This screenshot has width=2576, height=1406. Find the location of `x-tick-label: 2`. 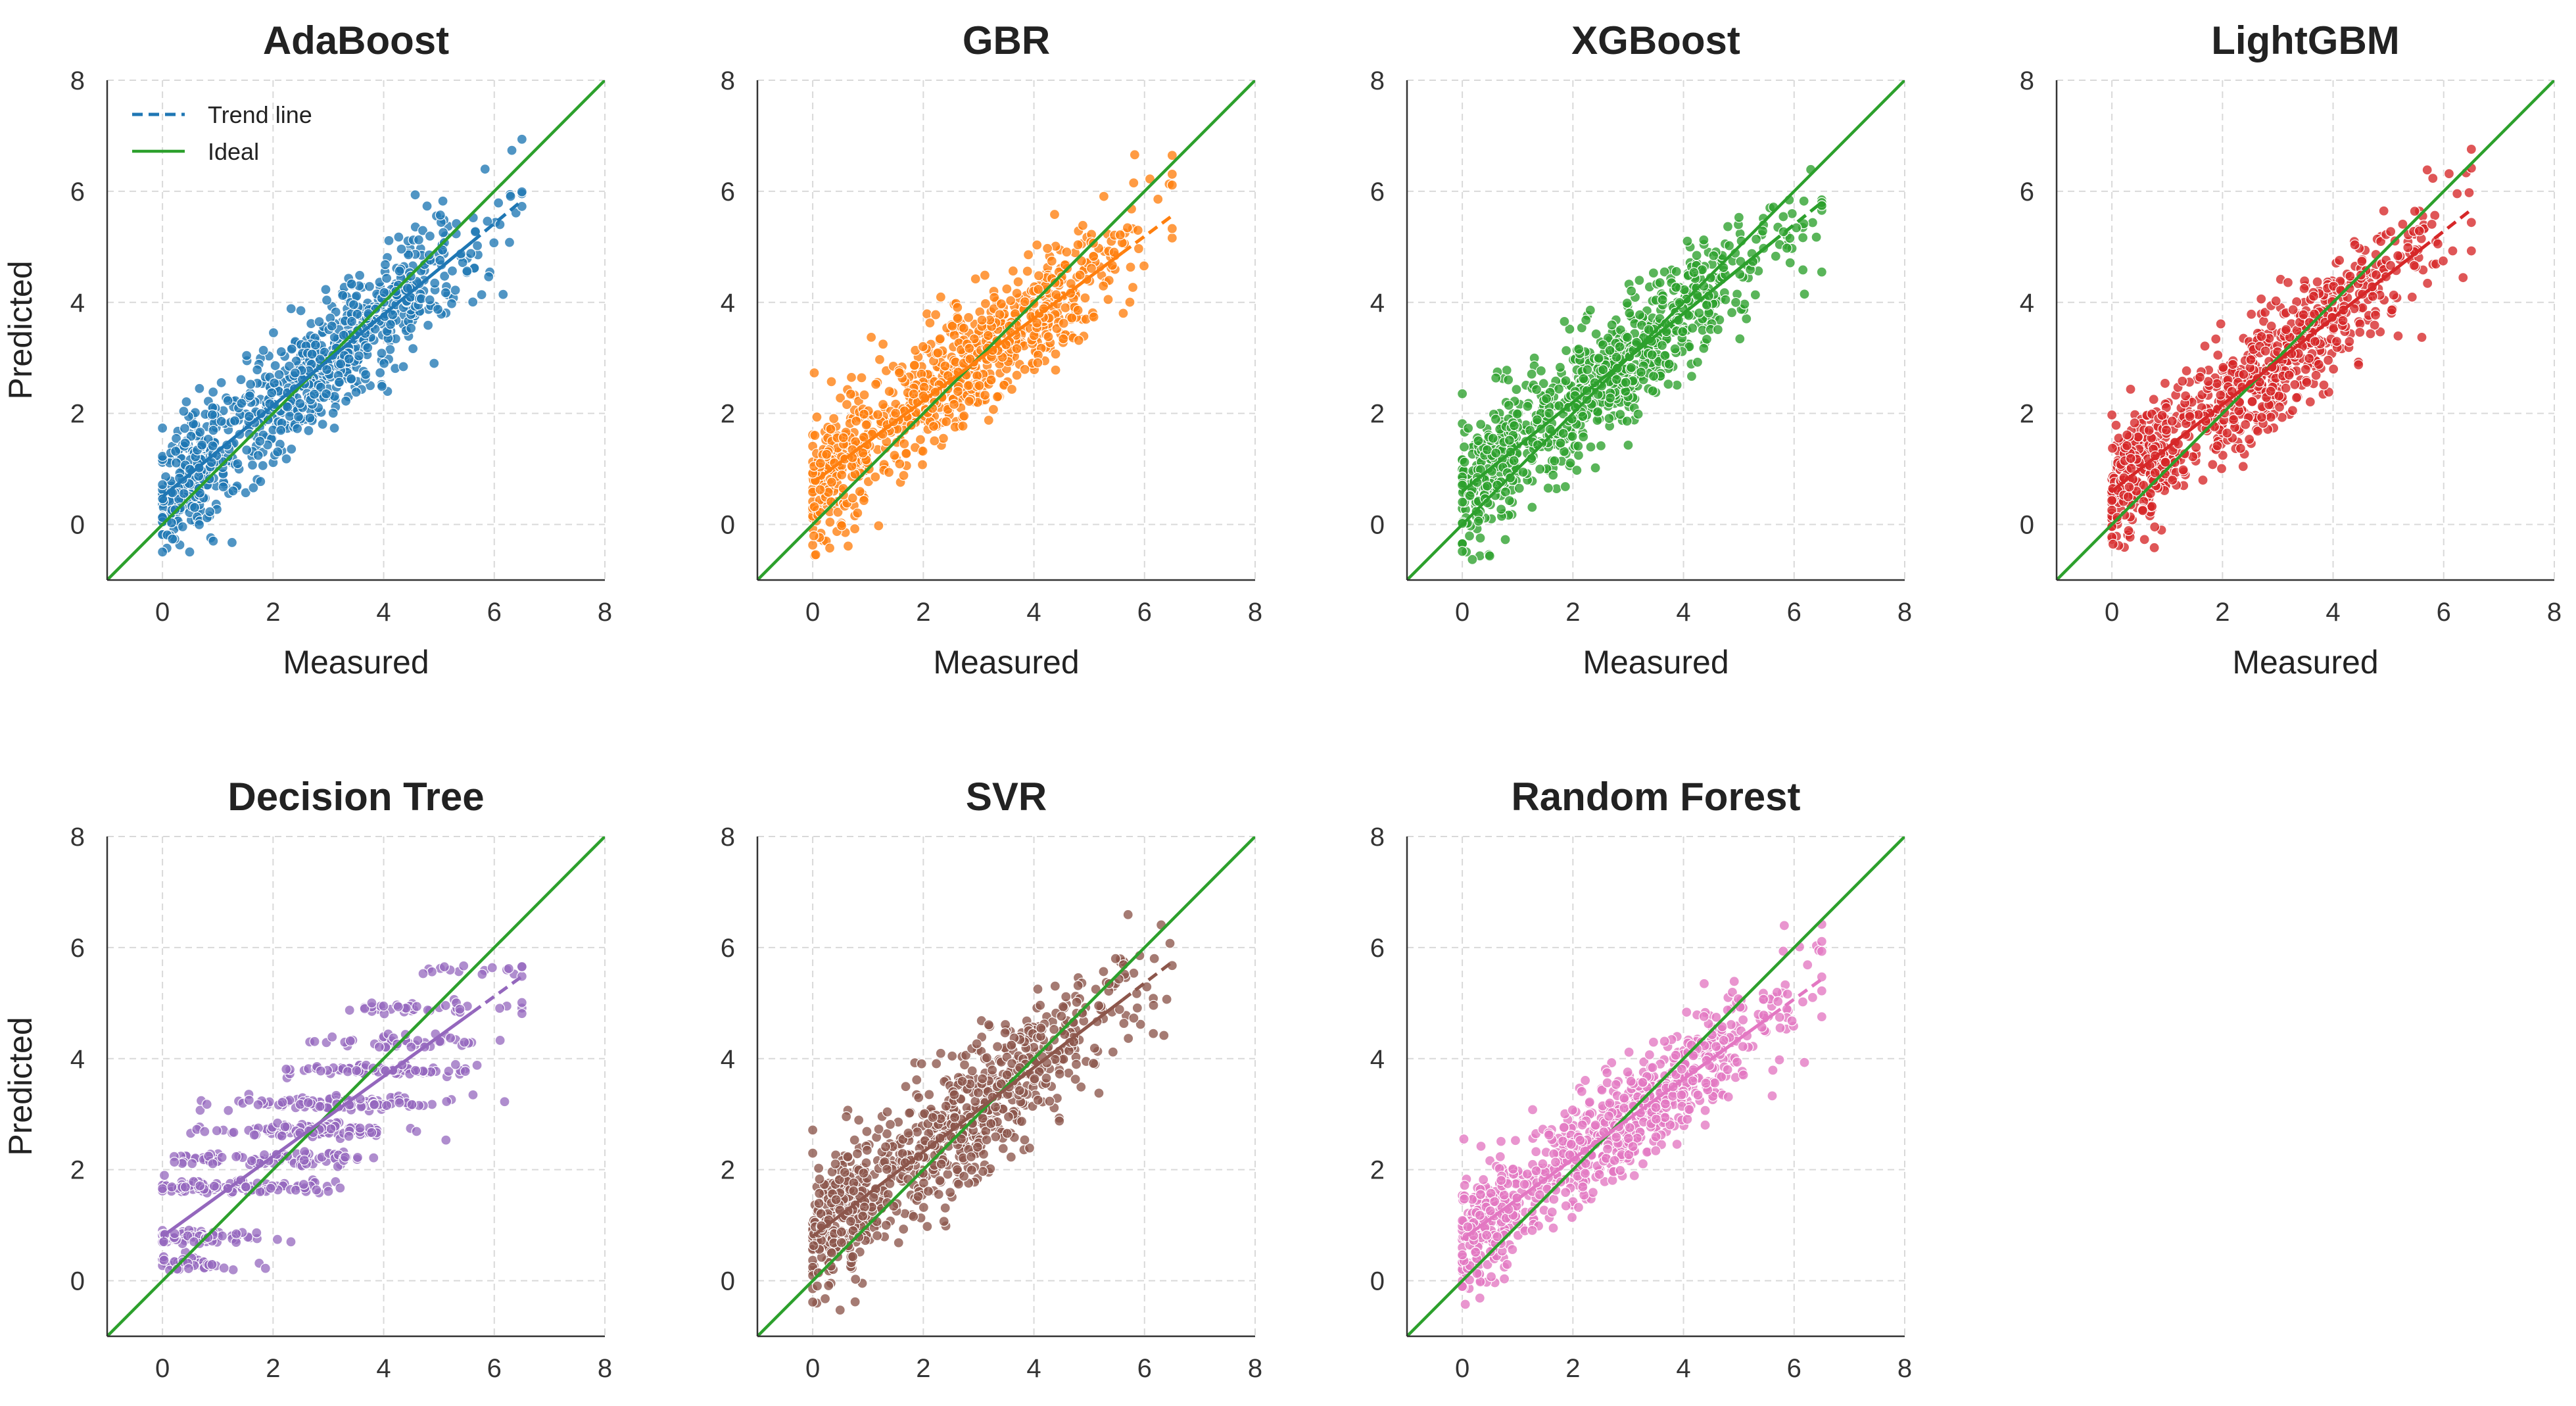

x-tick-label: 2 is located at coordinates (1573, 612).